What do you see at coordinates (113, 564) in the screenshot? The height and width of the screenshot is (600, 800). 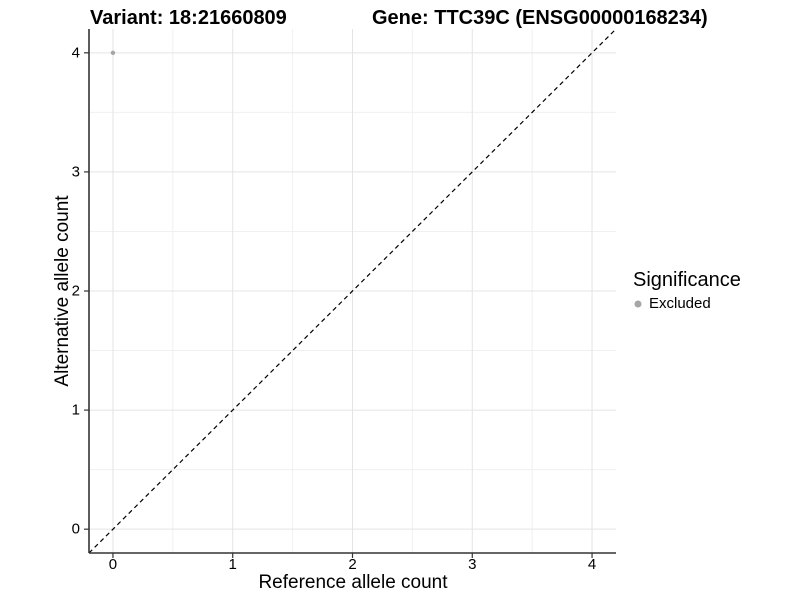 I see `x-tick-label: 0` at bounding box center [113, 564].